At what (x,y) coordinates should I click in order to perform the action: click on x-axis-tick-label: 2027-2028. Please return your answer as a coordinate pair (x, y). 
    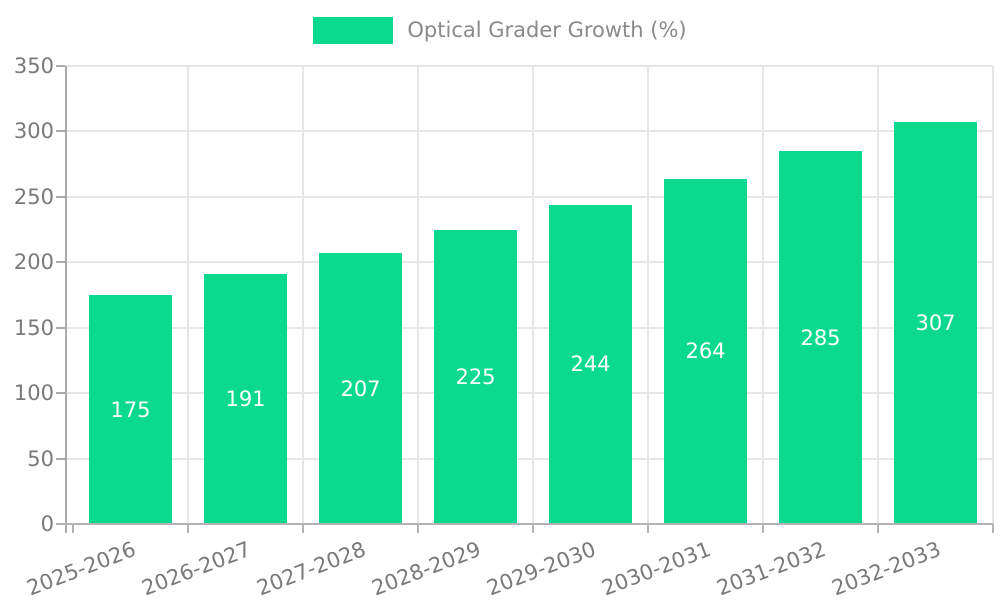
    Looking at the image, I should click on (311, 568).